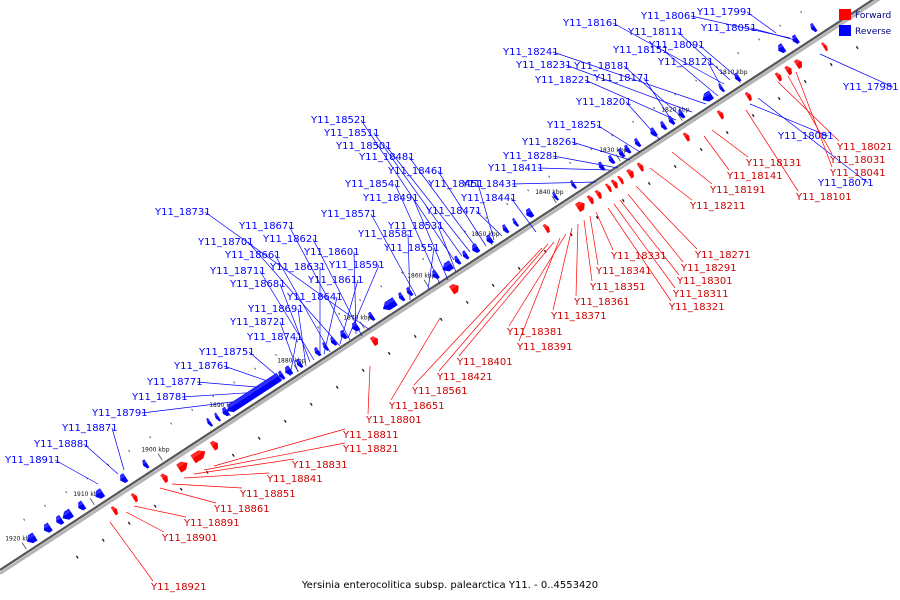  What do you see at coordinates (89, 428) in the screenshot?
I see `reverse-gene-label: Y11_18871` at bounding box center [89, 428].